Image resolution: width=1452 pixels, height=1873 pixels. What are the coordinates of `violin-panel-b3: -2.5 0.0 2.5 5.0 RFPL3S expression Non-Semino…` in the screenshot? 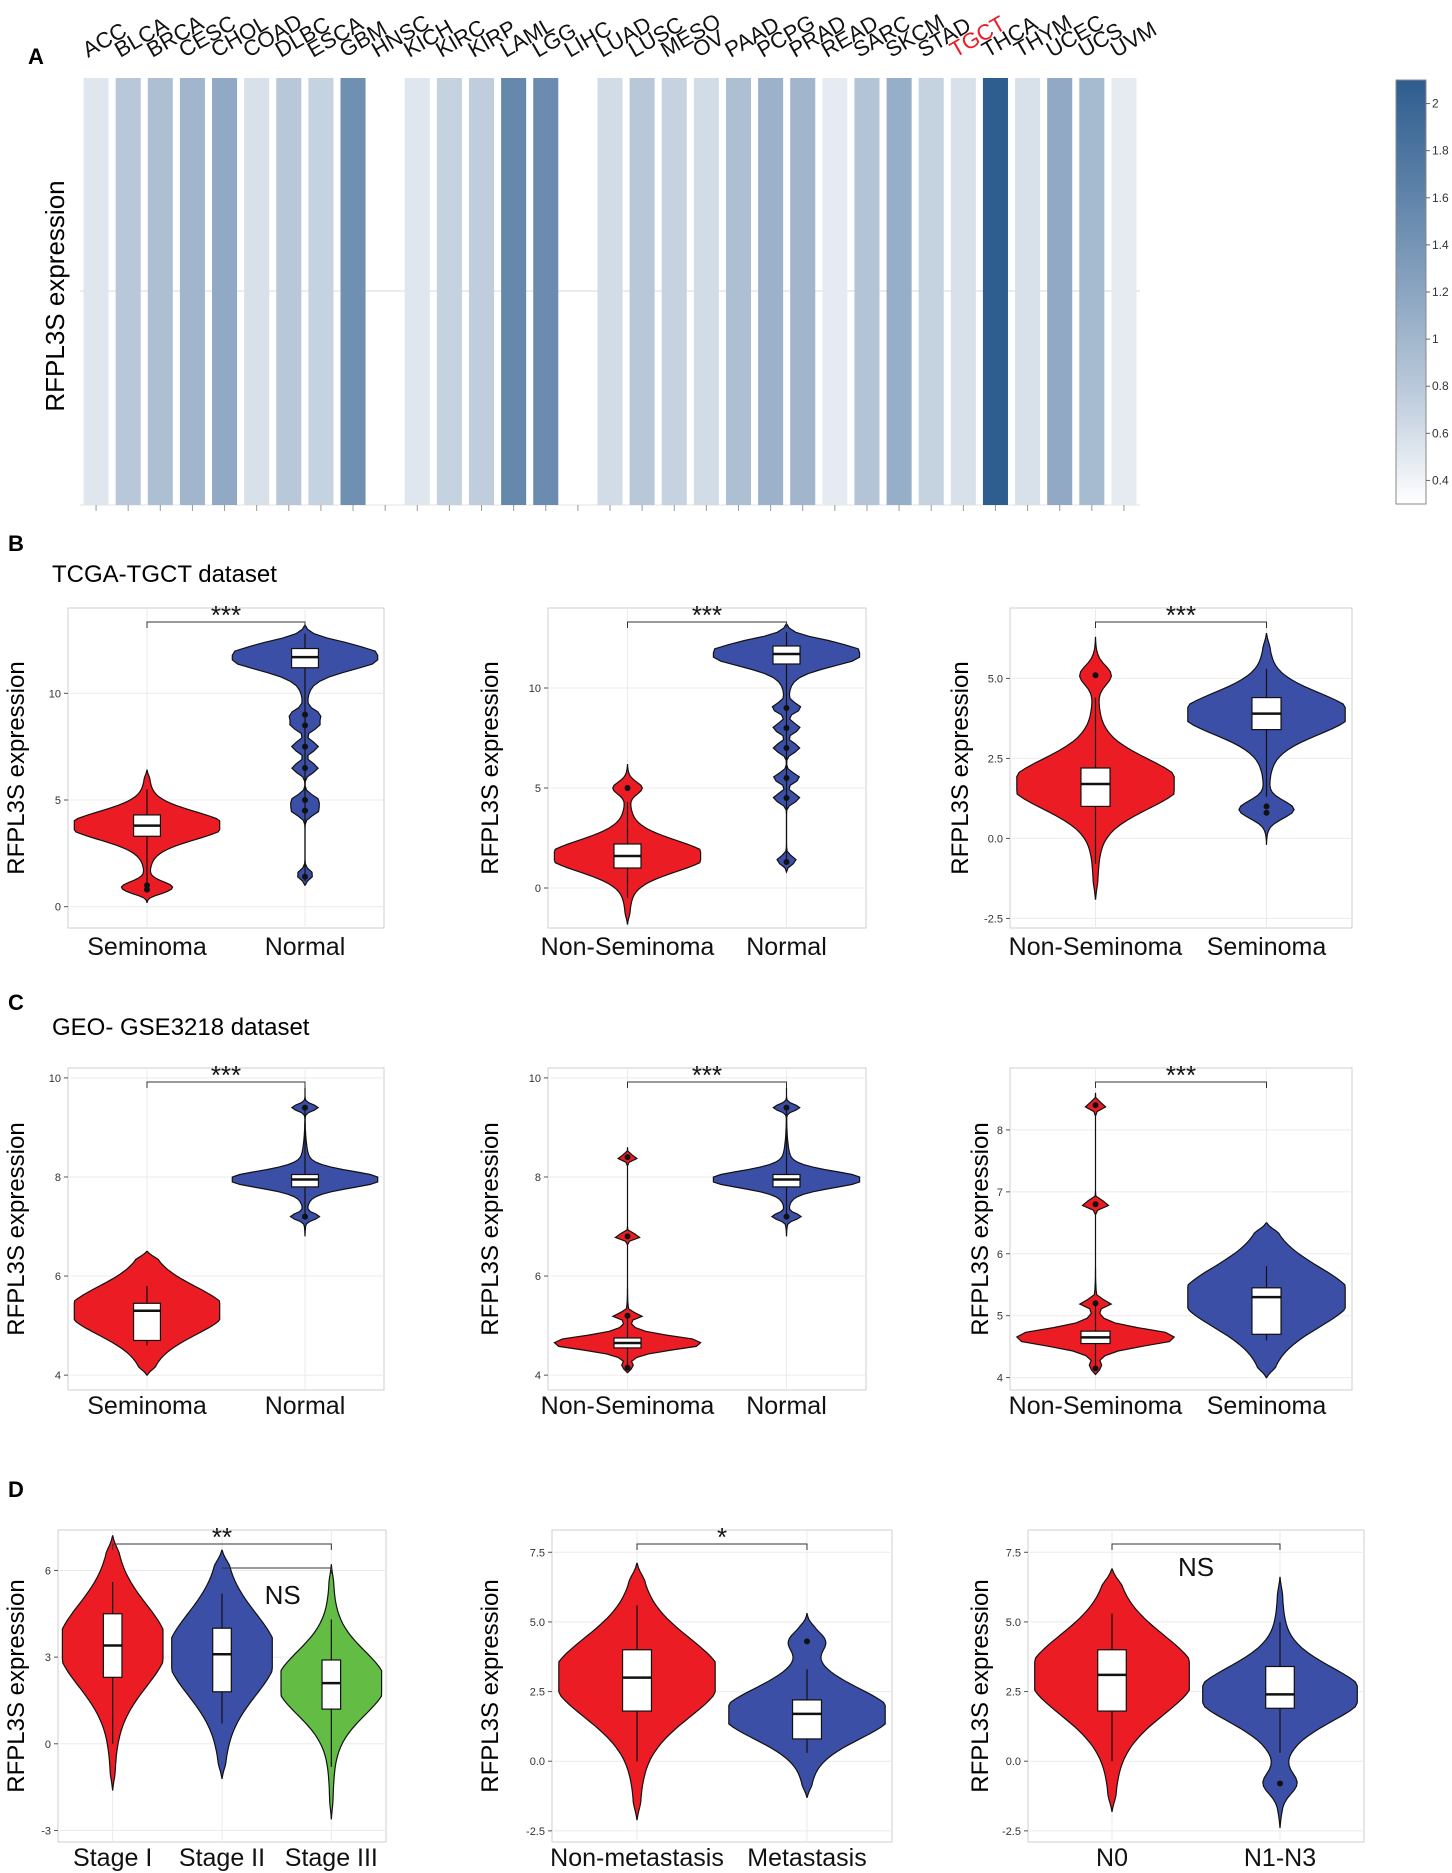 It's located at (1150, 780).